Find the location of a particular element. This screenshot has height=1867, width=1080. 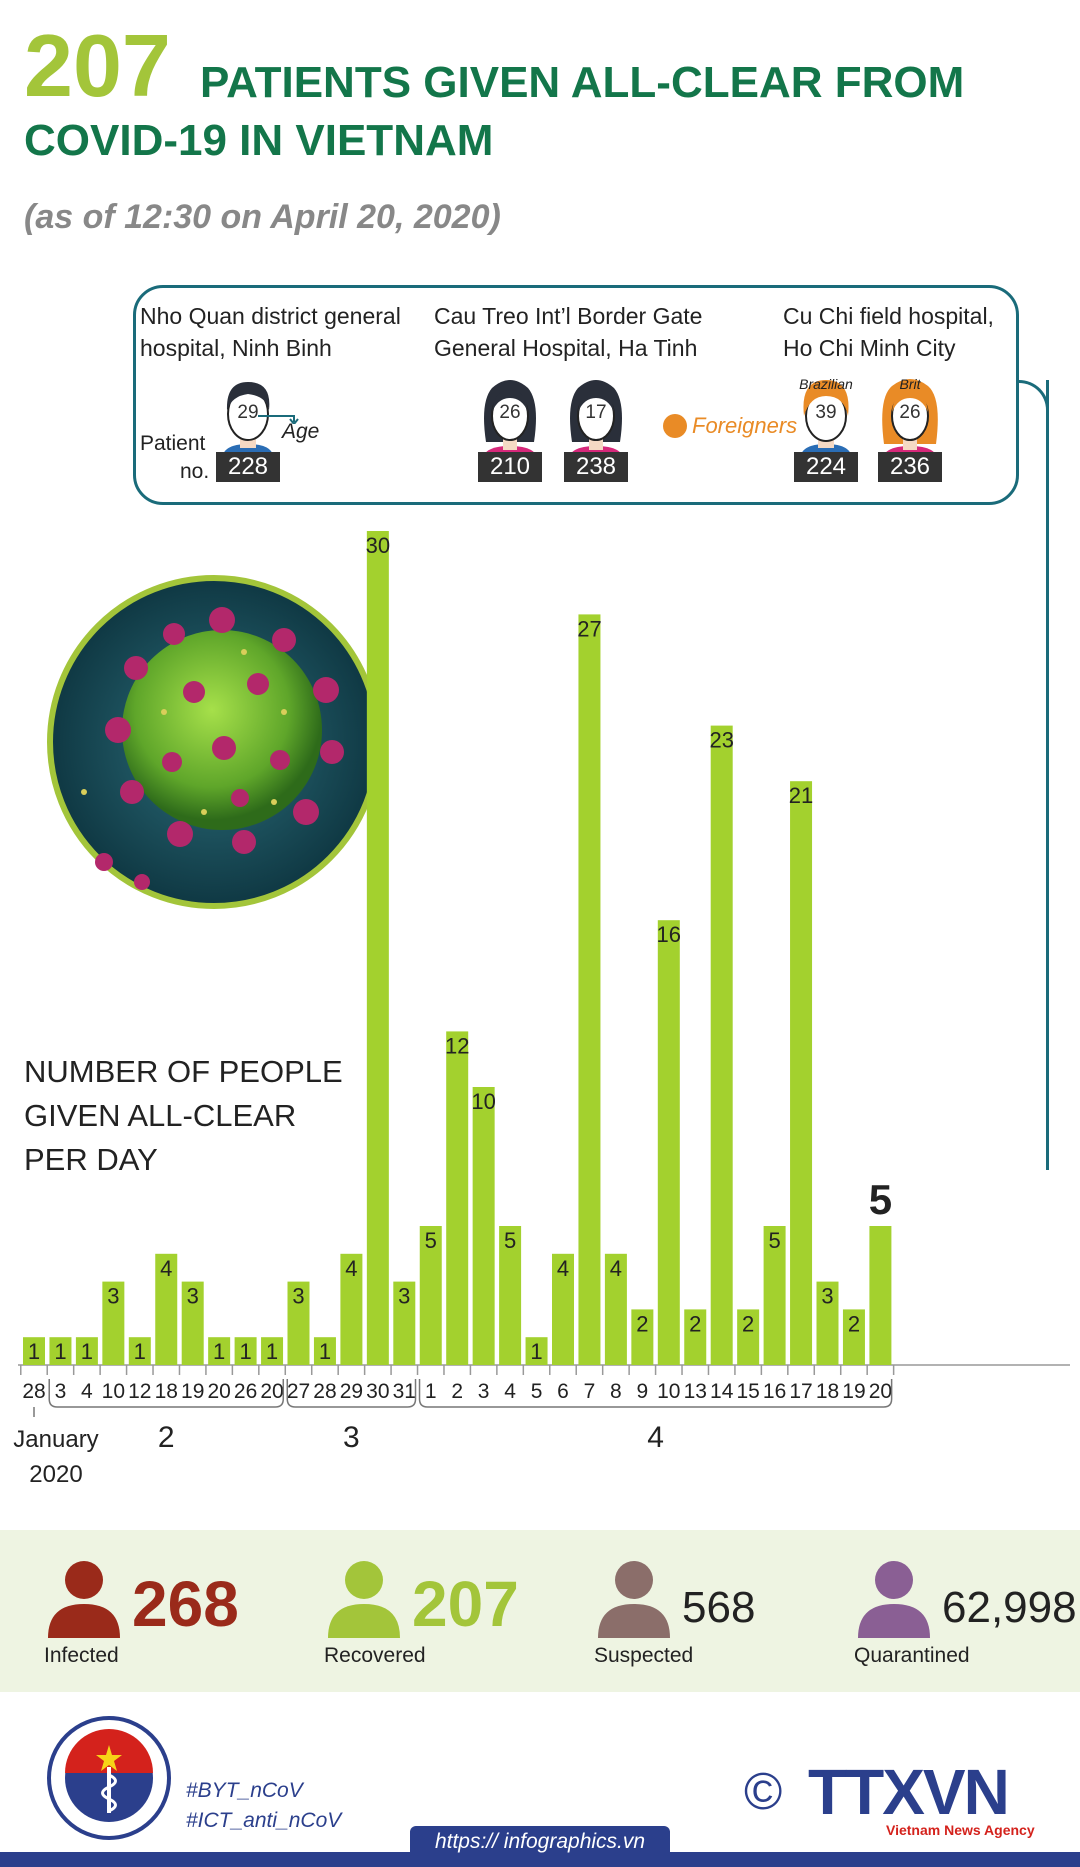

headline-line1: PATIENTS GIVEN ALL-CLEAR FROM is located at coordinates (582, 82).